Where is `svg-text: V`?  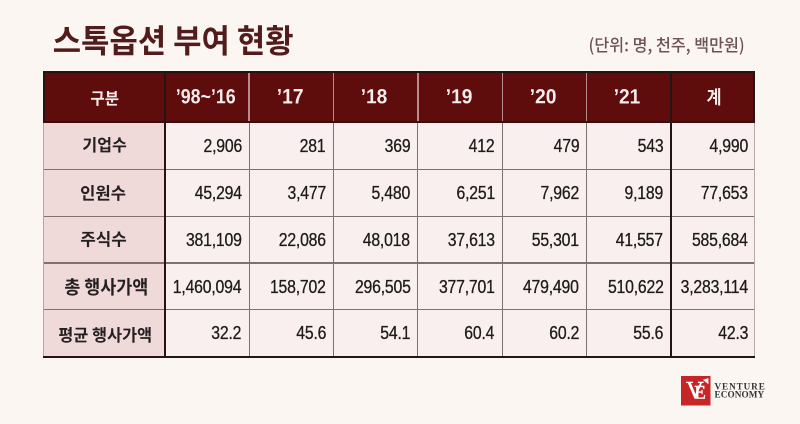
svg-text: V is located at coordinates (695, 390).